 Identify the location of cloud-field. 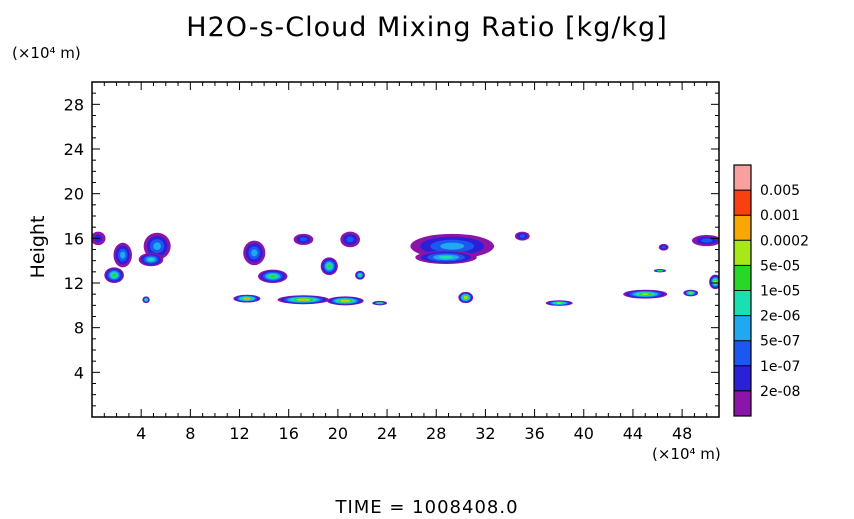
(405, 268).